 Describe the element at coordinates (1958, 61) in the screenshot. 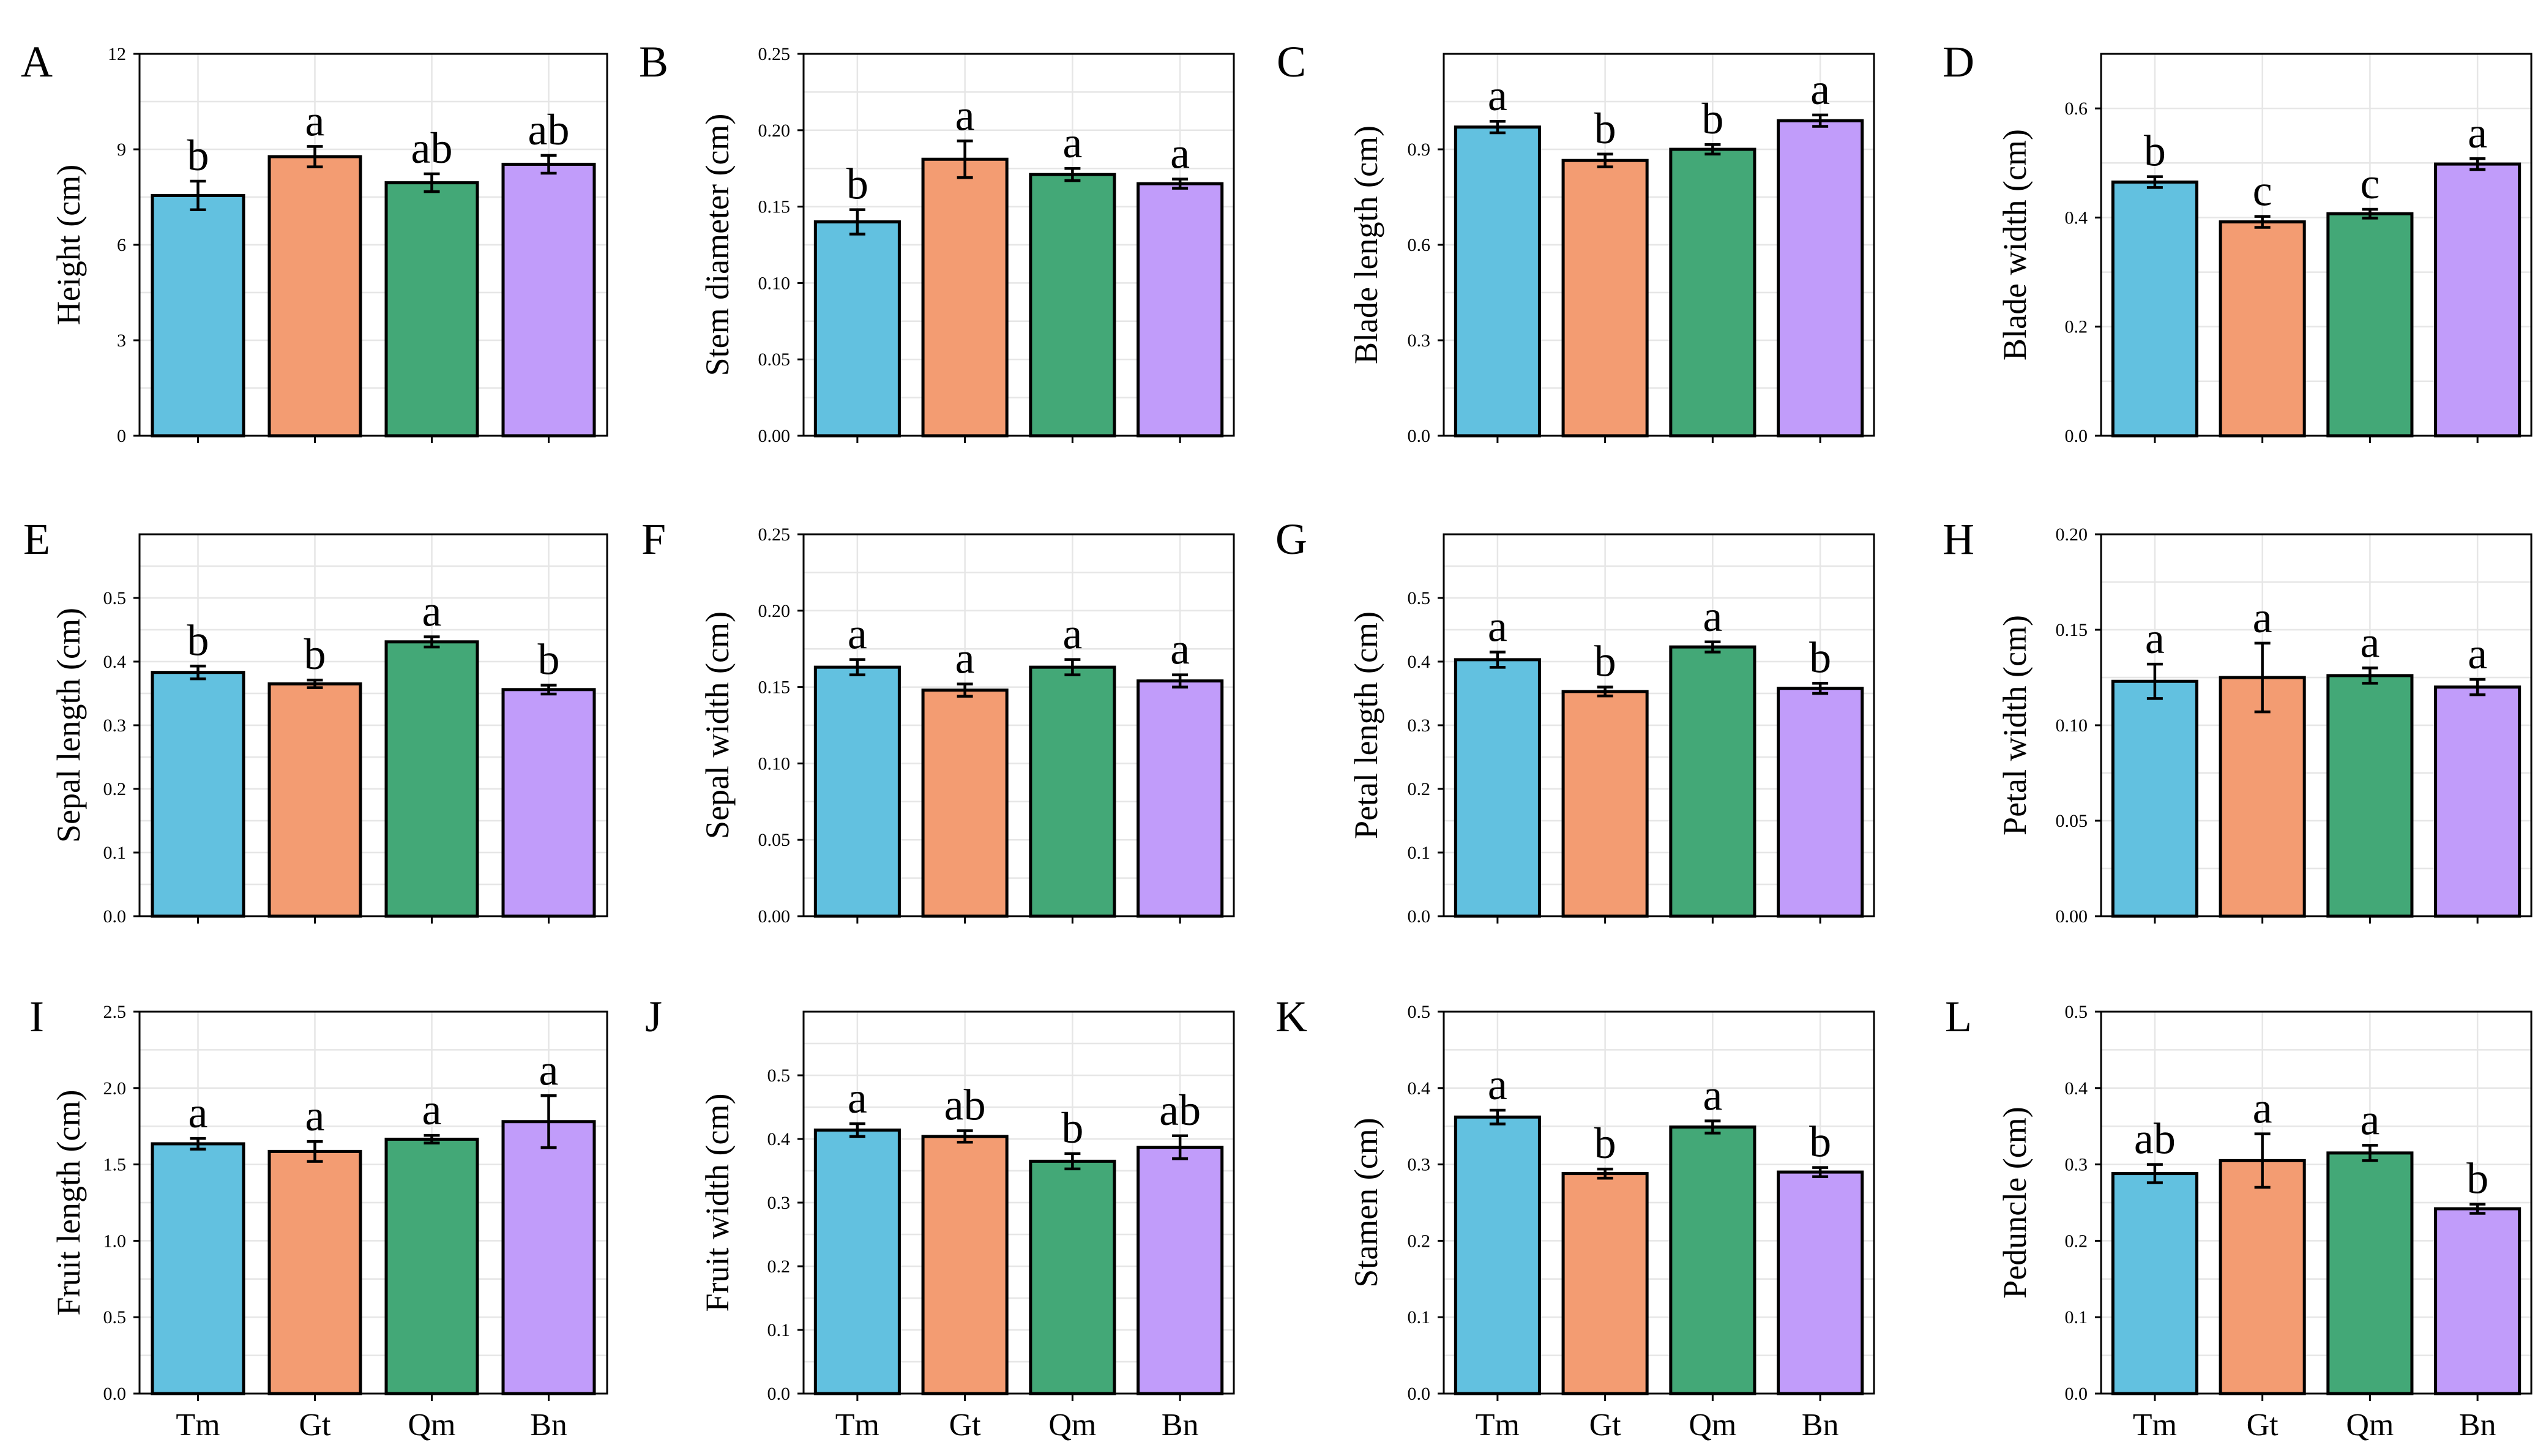

I see `panel-letter-d: D` at that location.